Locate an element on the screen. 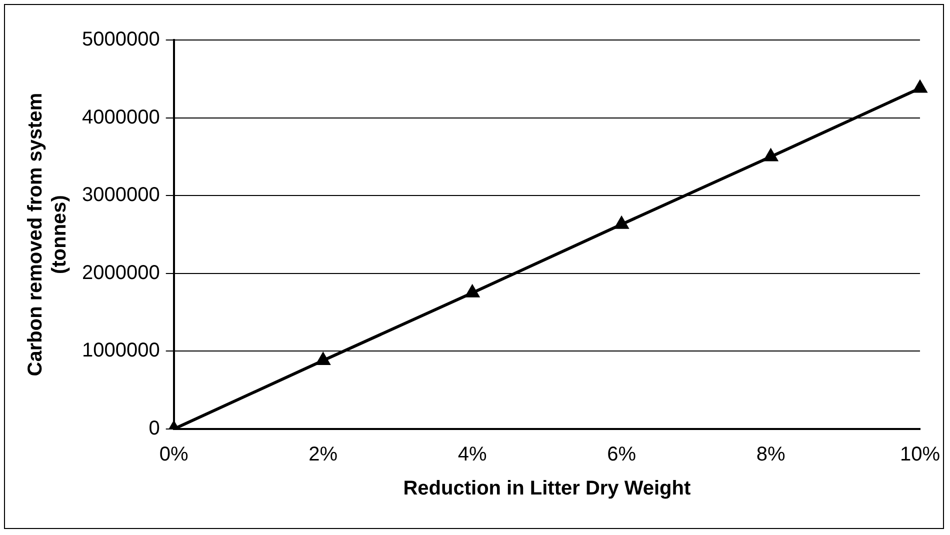 This screenshot has width=950, height=535. y-axis-title: Carbon removed from system (tonnes) is located at coordinates (47, 234).